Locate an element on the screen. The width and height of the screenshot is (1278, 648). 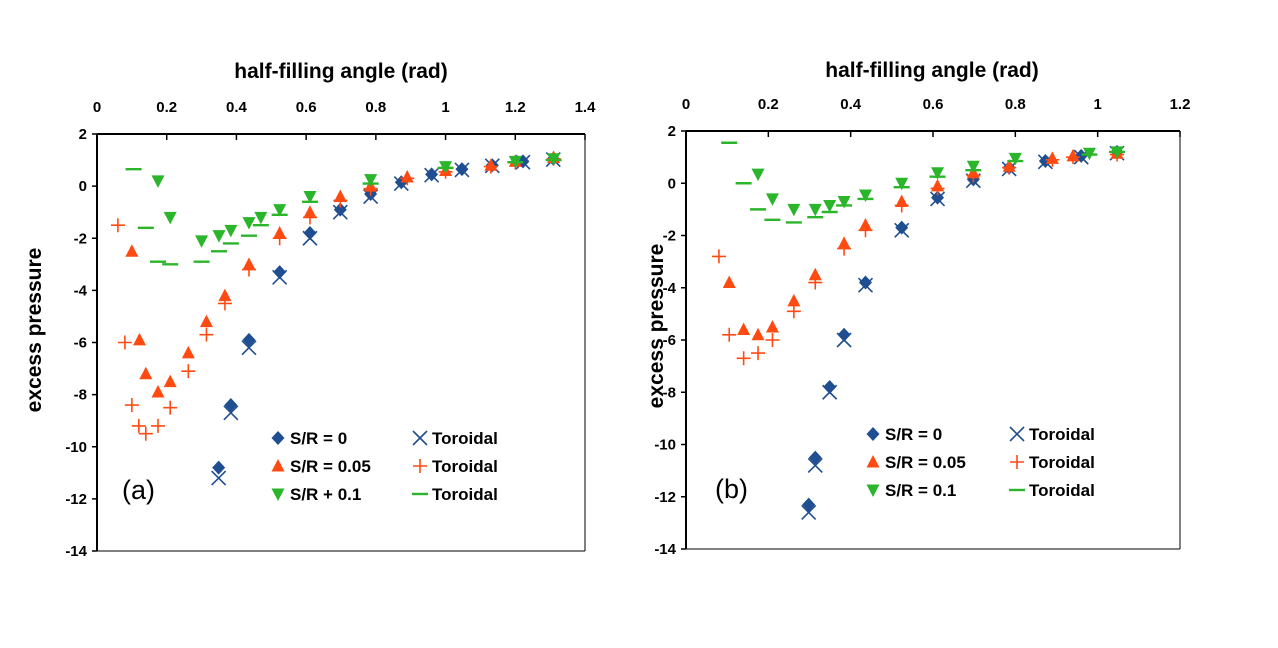
legend-marker-x is located at coordinates (1017, 434).